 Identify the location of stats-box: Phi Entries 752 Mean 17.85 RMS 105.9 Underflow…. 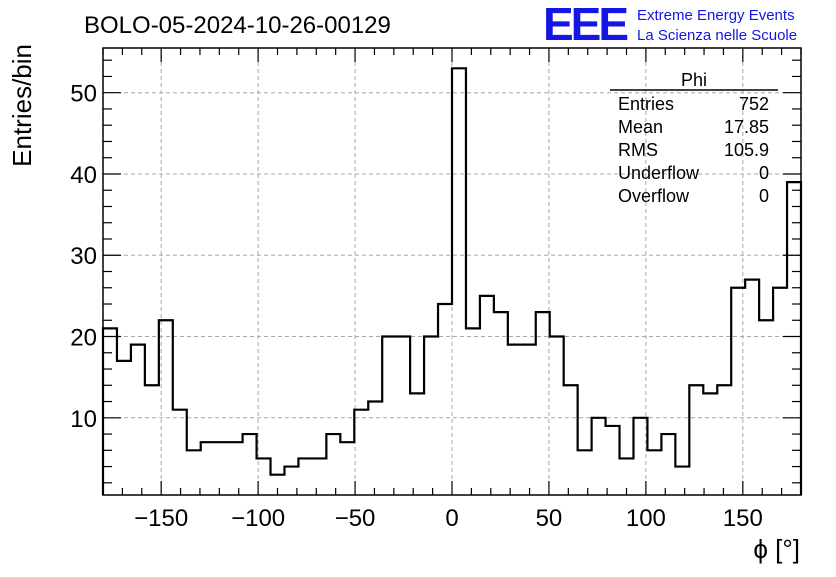
(694, 138).